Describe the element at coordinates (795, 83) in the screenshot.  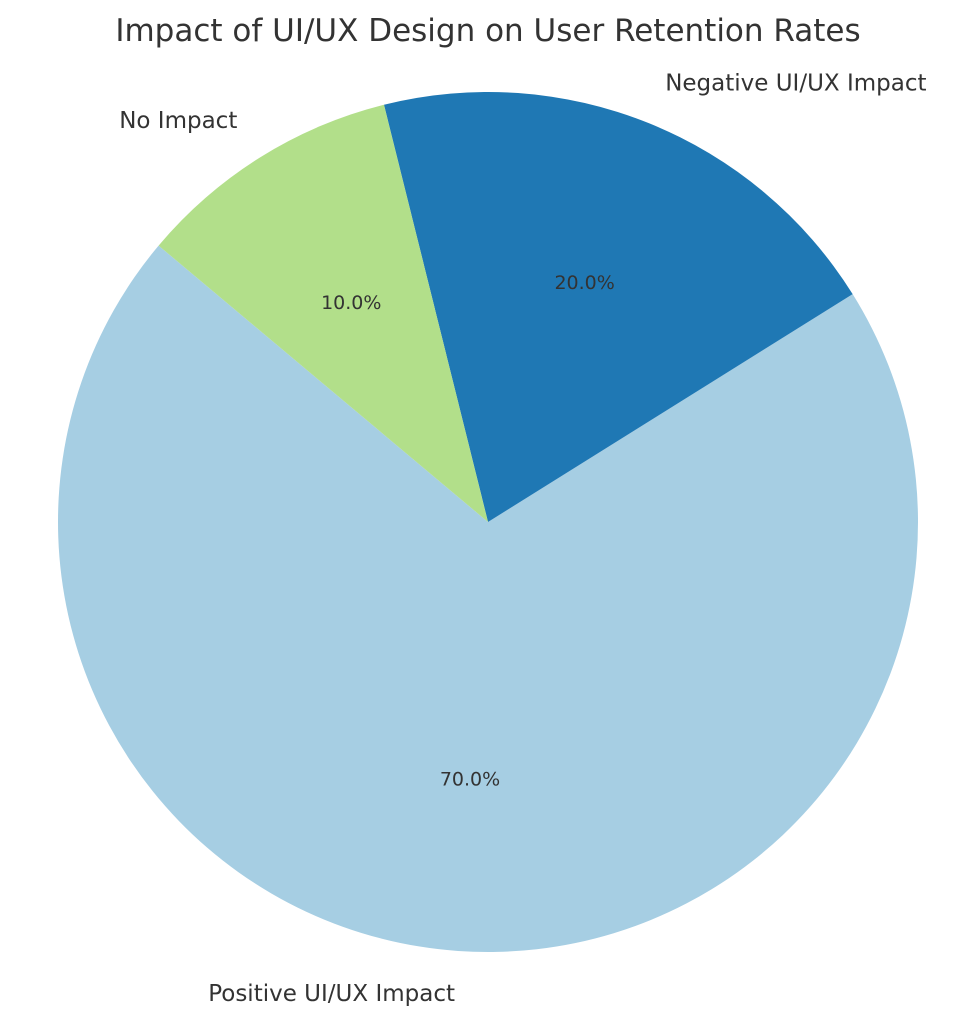
I see `slice-label-negative-ui-ux-impact: Negative UI/UX Impact` at that location.